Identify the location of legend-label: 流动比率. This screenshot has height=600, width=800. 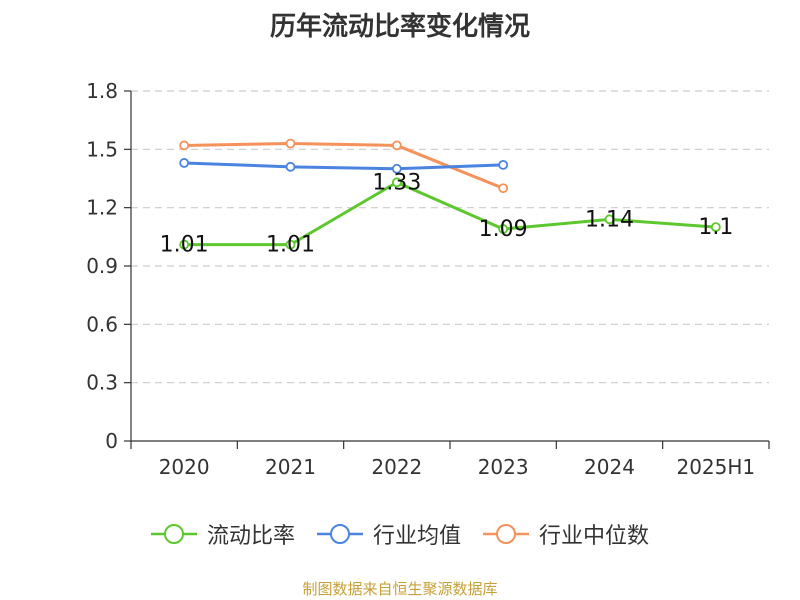
(250, 536).